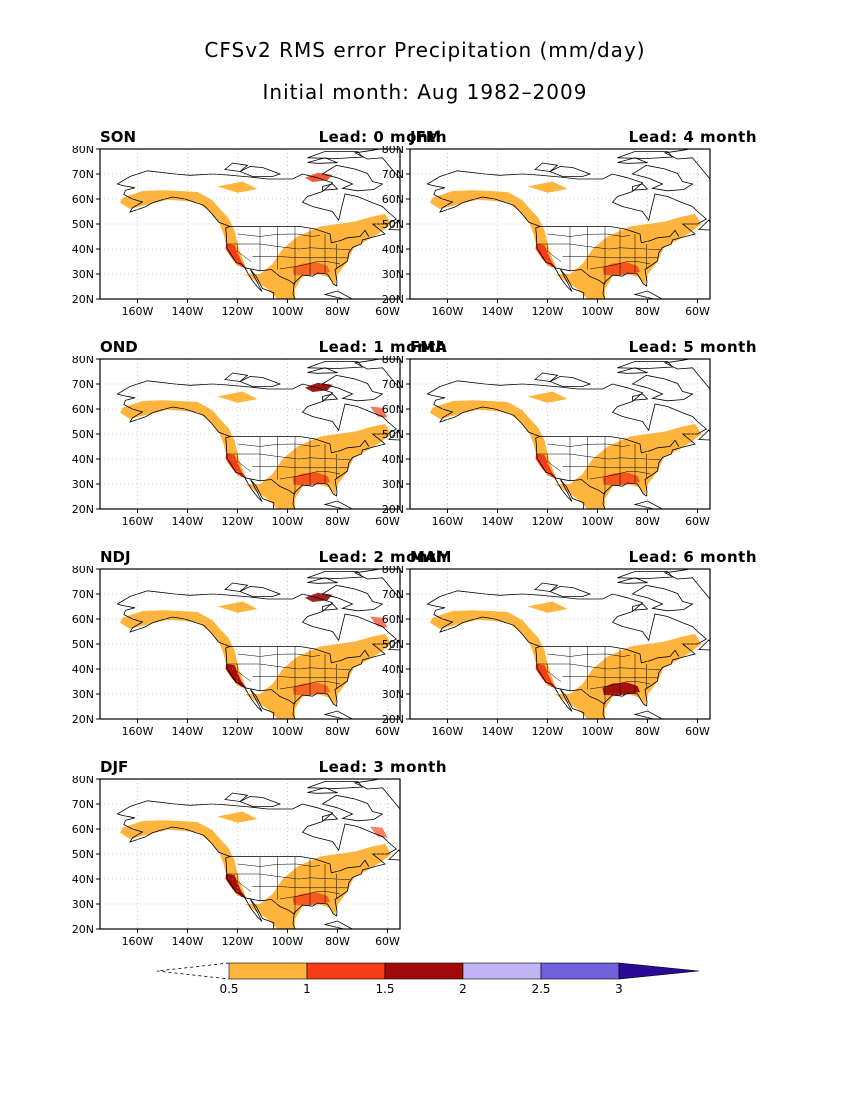 The height and width of the screenshot is (1100, 850). What do you see at coordinates (382, 347) in the screenshot?
I see `panel-lead-label: Lead: 1 month` at bounding box center [382, 347].